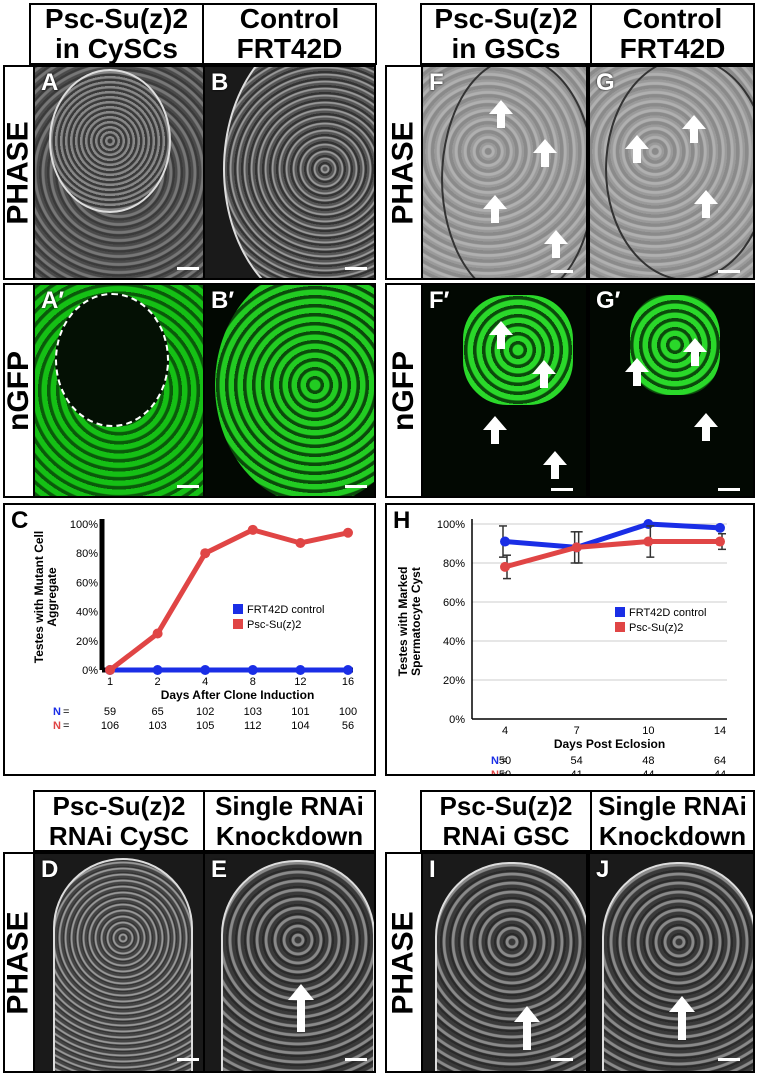  I want to click on title-psc-rnai-gsc: Psc-Su(z)2 RNAi GSC, so click(506, 821).